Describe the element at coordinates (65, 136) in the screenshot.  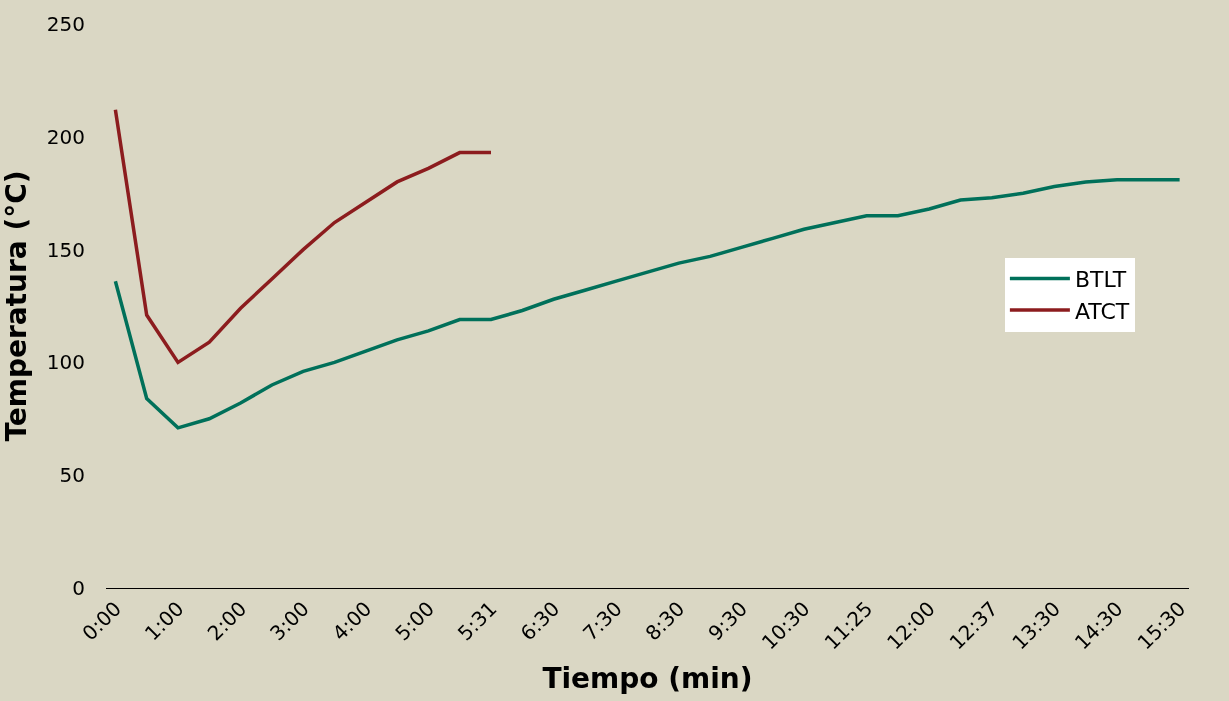
I see `y-tick-label: 200` at that location.